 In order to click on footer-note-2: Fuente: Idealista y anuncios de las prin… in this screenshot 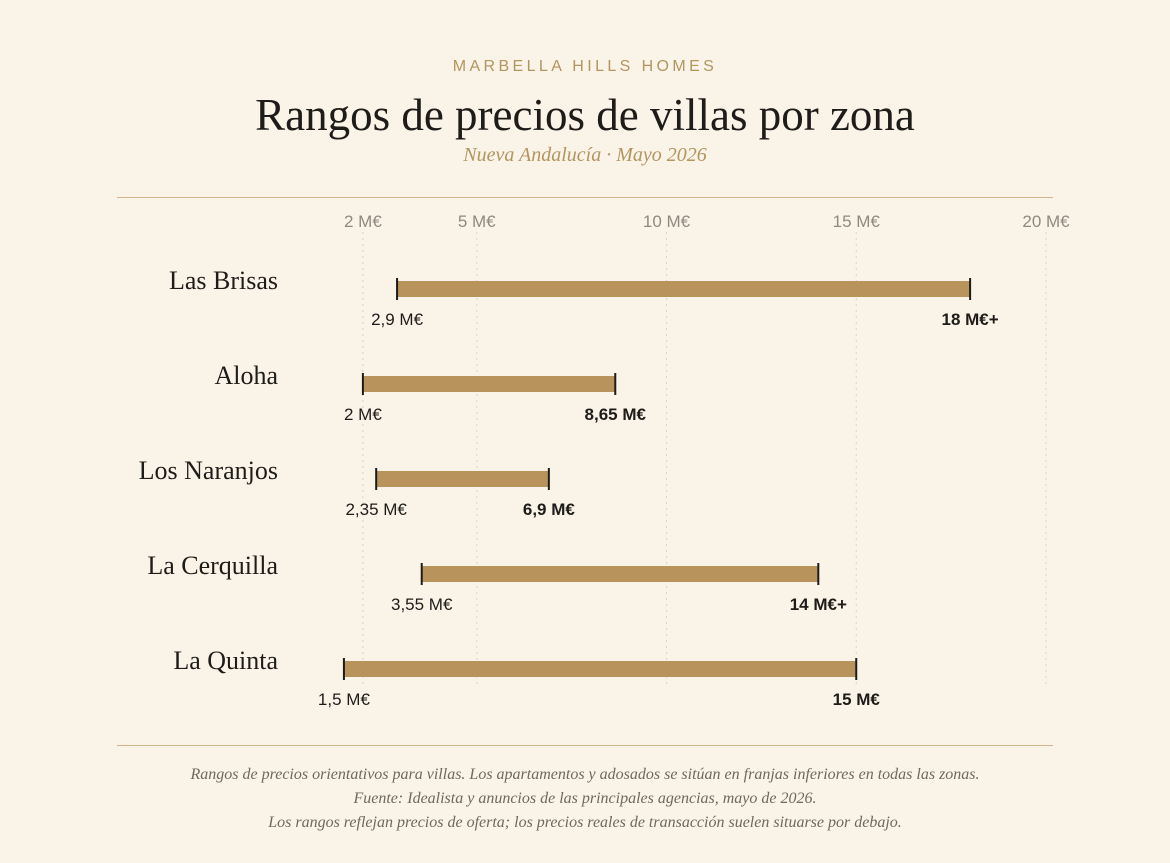, I will do `click(585, 798)`.